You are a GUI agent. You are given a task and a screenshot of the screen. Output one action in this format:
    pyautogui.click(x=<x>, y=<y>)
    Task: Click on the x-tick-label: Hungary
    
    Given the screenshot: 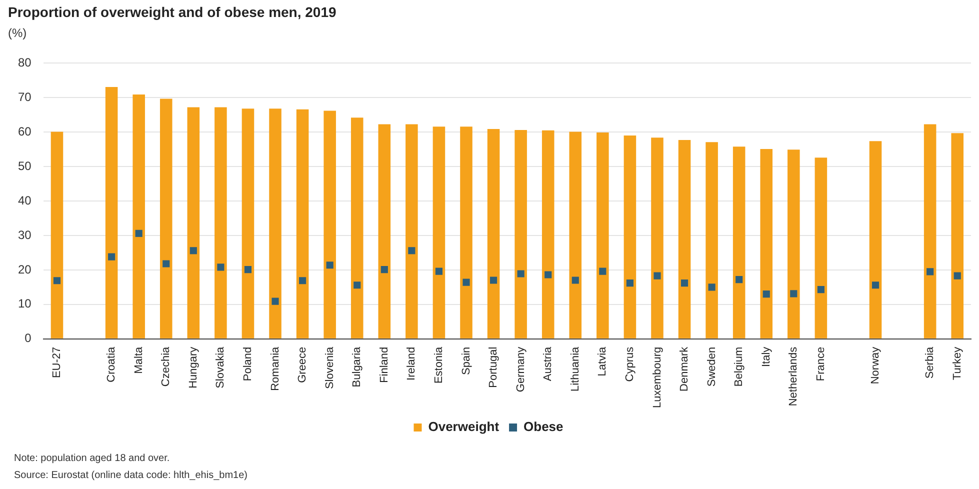 What is the action you would take?
    pyautogui.click(x=193, y=367)
    